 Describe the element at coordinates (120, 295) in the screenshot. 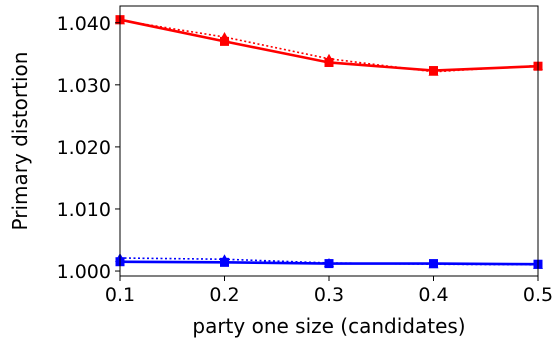

I see `x-tick-label: 0.1` at that location.